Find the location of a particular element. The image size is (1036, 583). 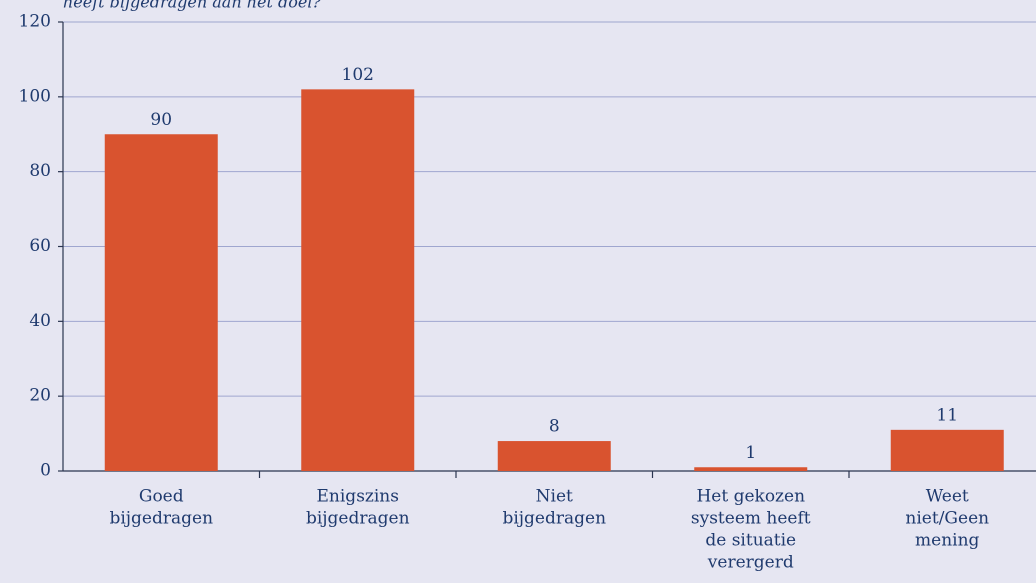

y-tick-label: 20 is located at coordinates (40, 396).